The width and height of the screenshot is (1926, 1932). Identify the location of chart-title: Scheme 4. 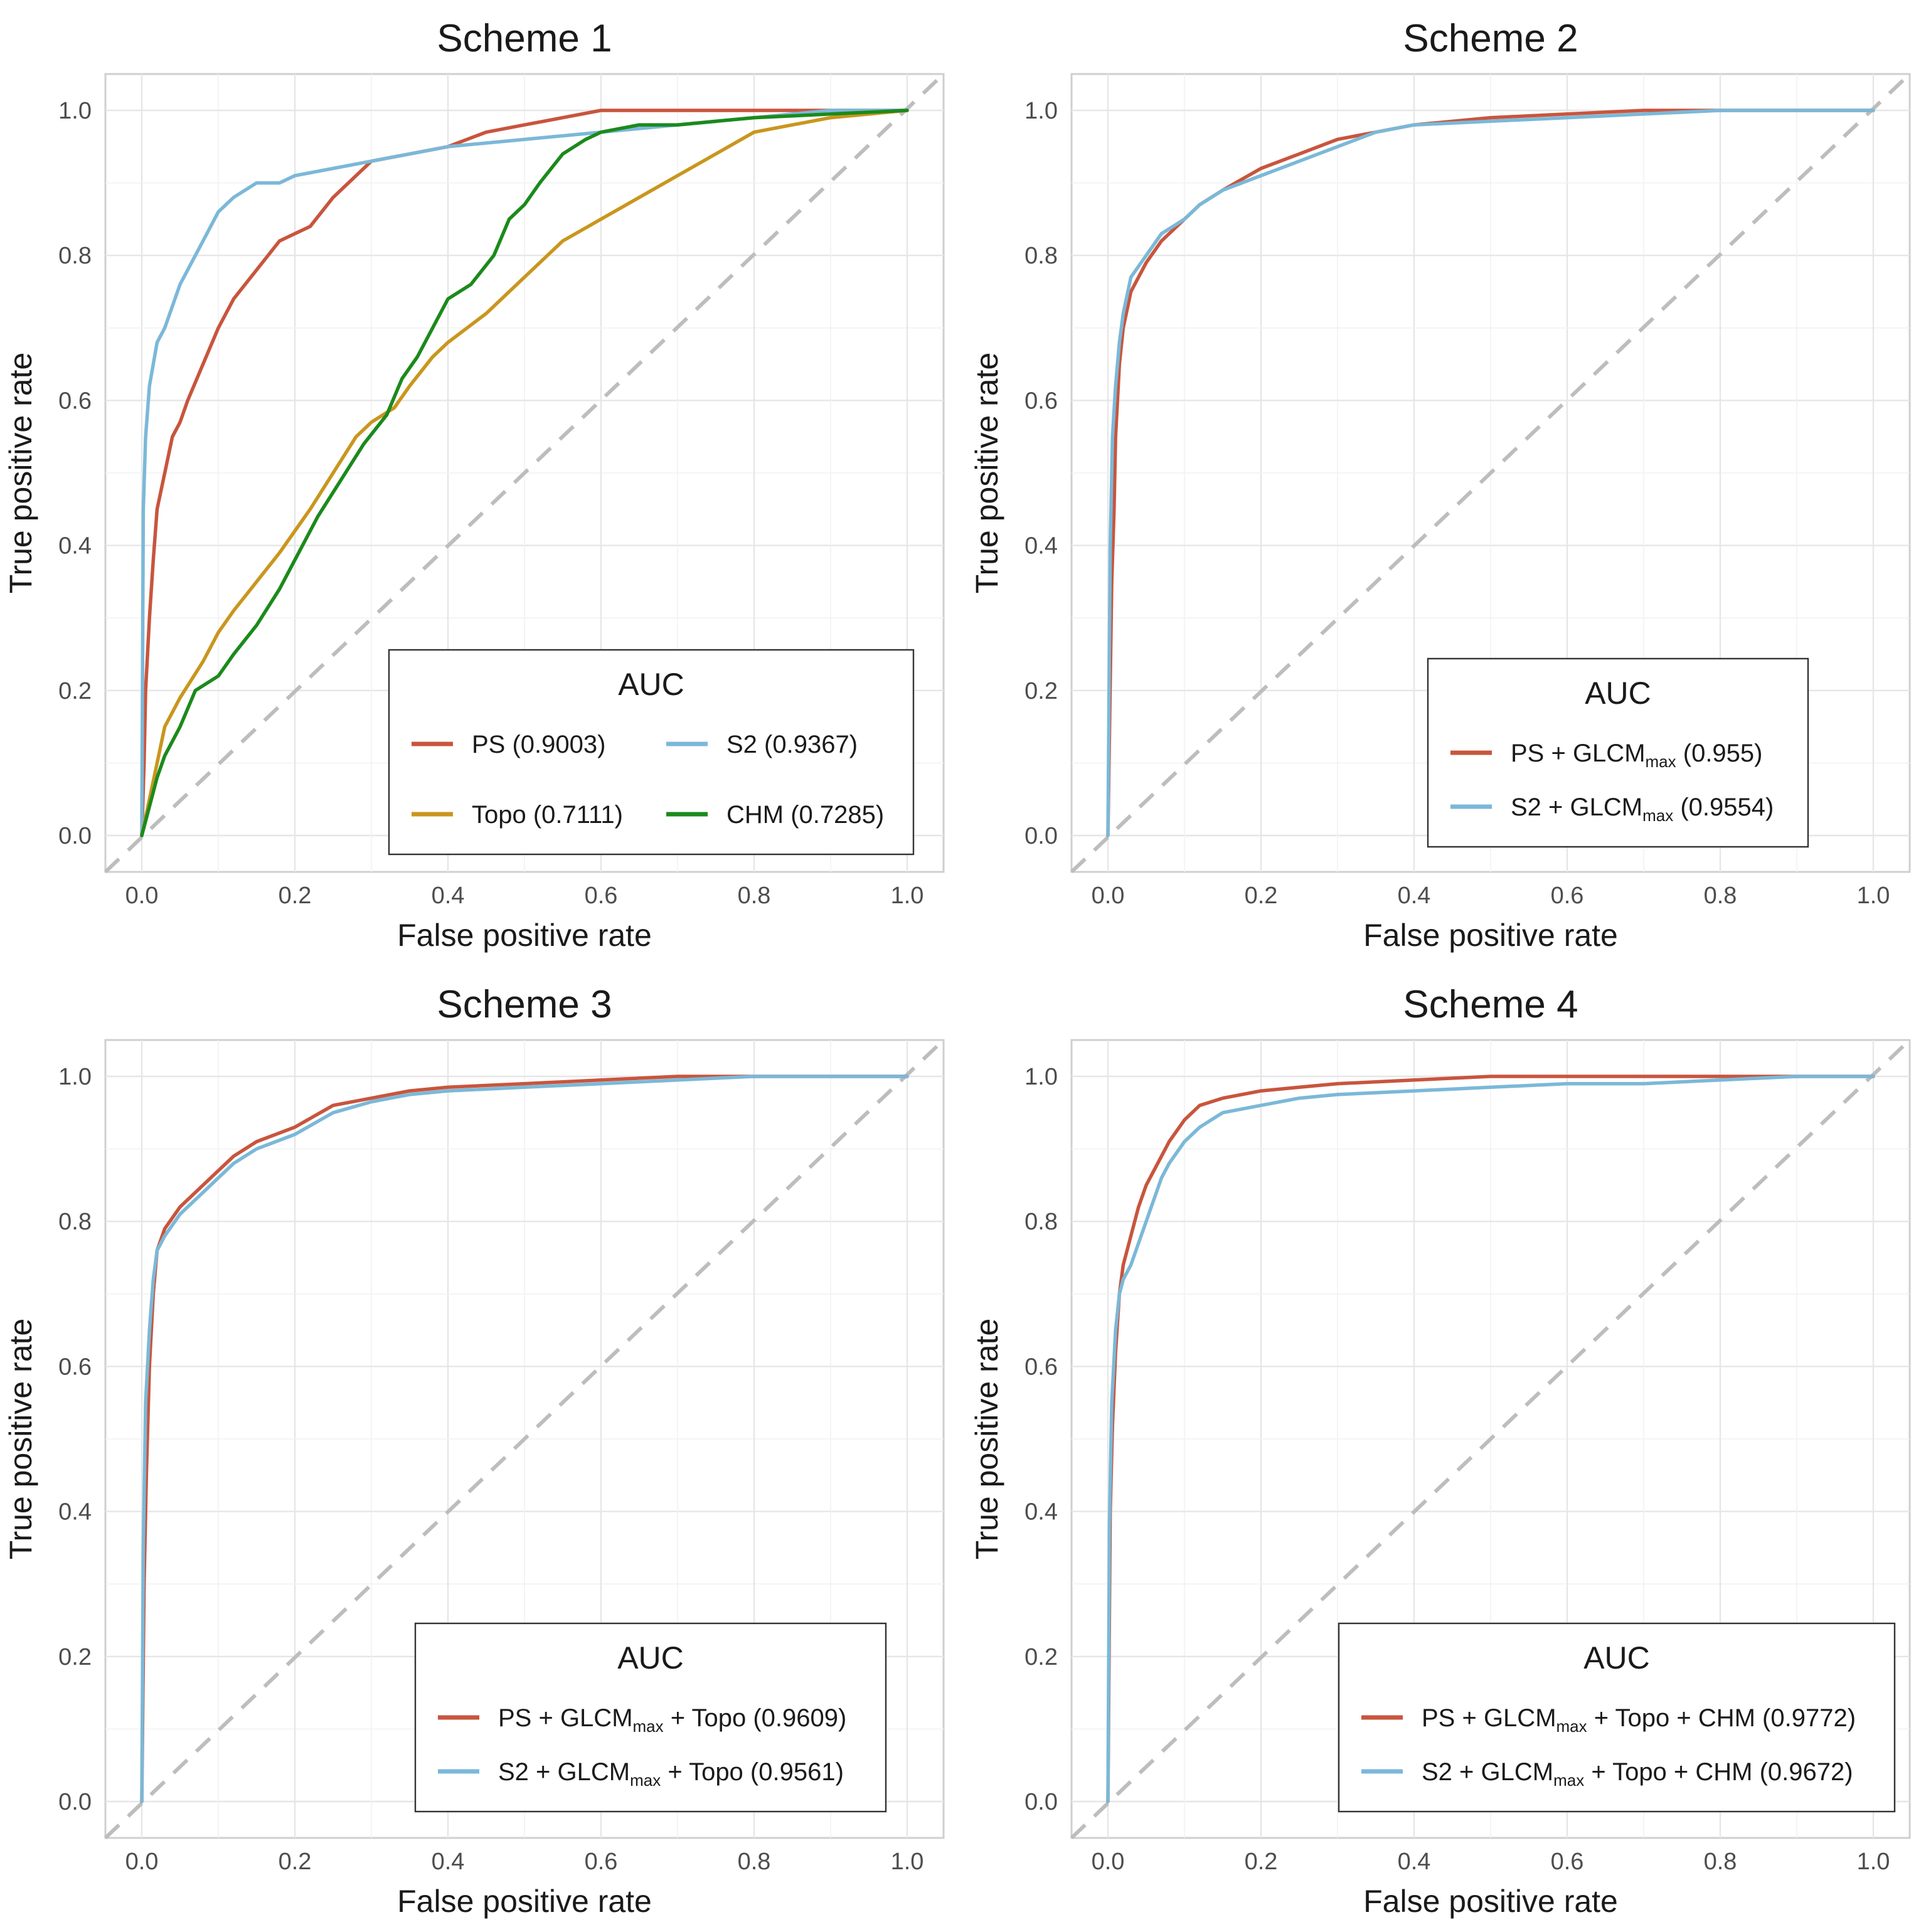
(1490, 1004).